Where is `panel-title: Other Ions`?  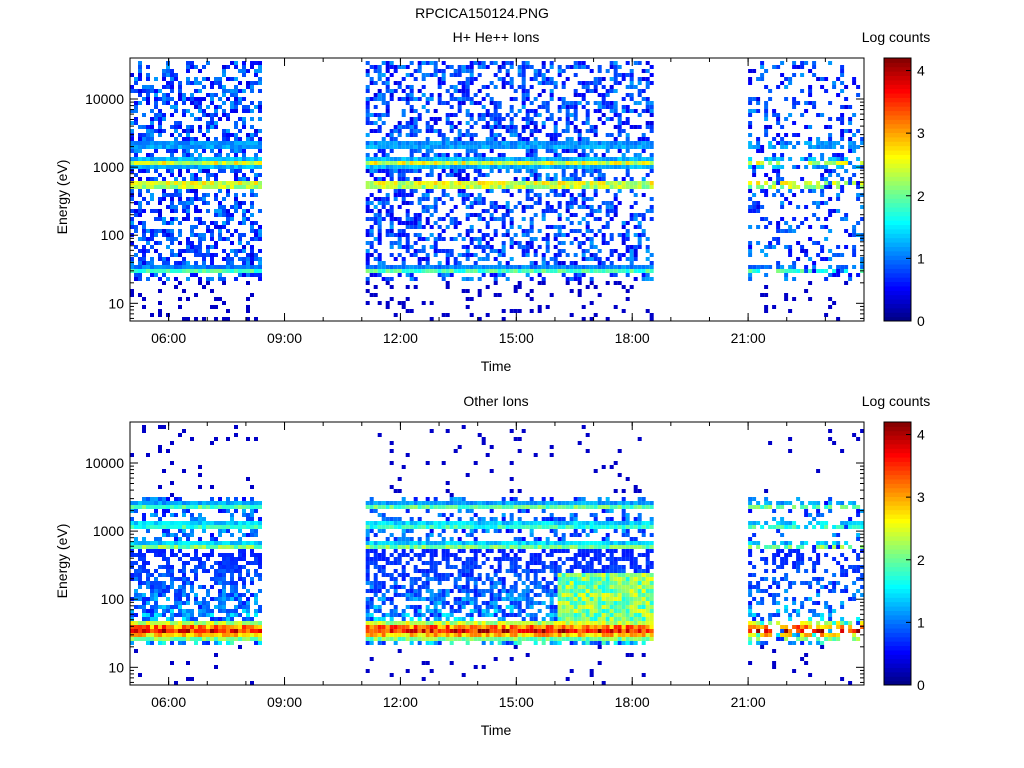
panel-title: Other Ions is located at coordinates (495, 401).